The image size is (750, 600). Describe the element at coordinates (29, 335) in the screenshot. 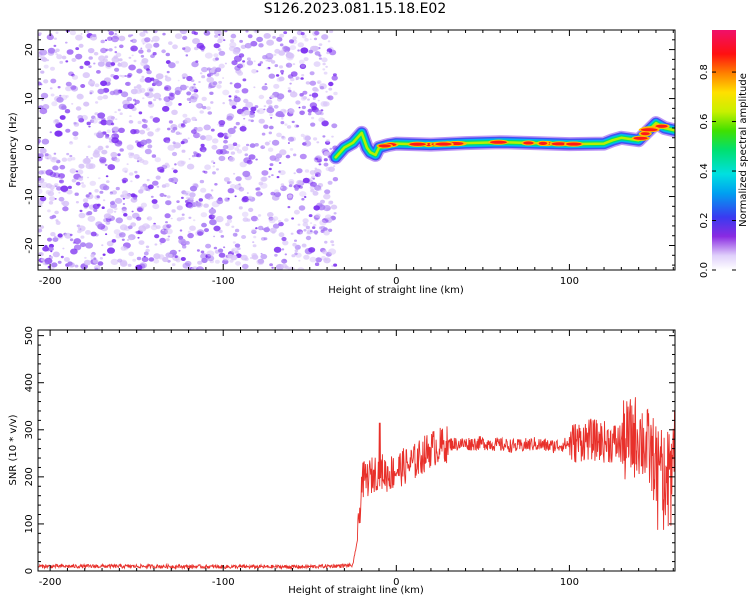

I see `y-tick-label: 500` at that location.